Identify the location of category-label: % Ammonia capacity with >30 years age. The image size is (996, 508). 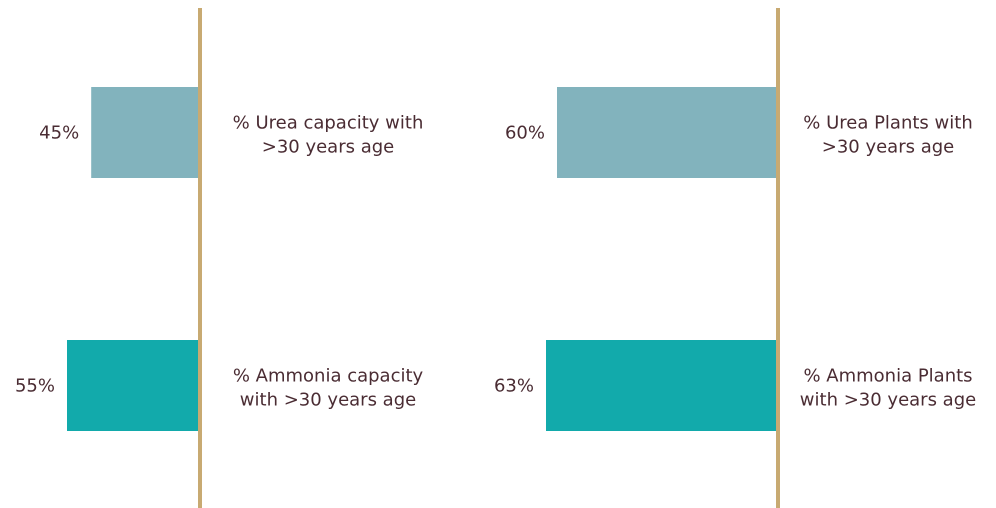
(328, 388).